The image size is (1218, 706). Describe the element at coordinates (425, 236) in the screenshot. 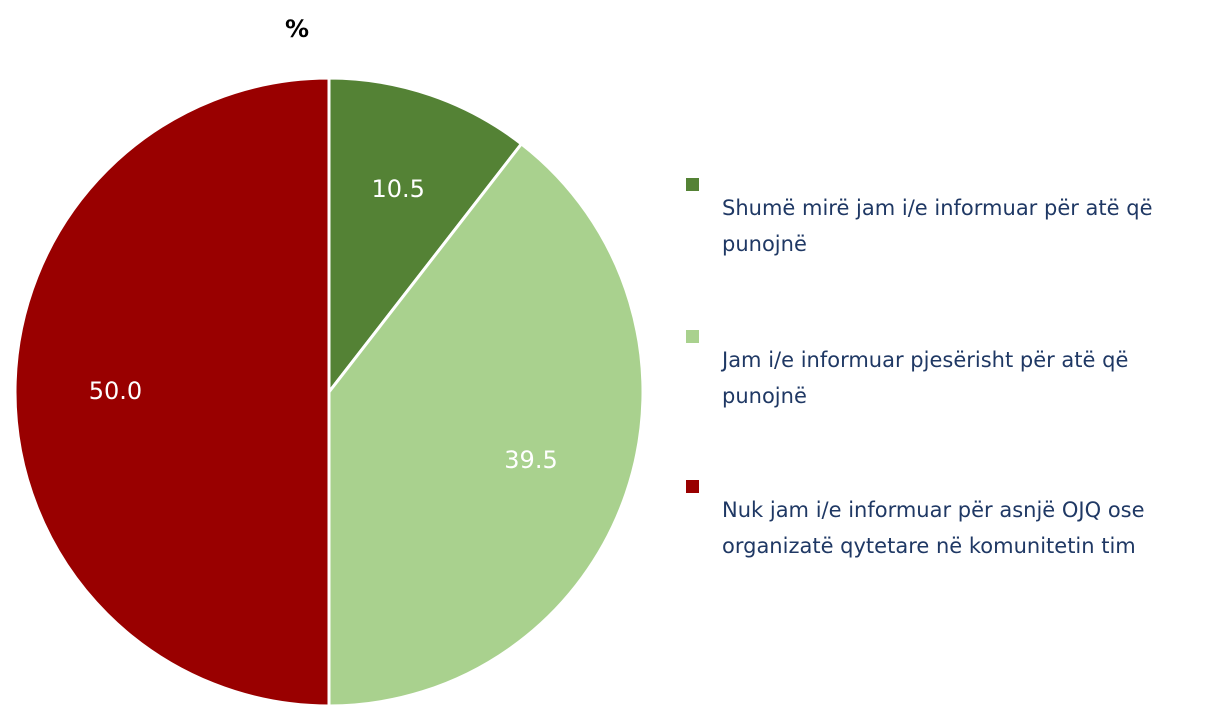

I see `pie-slice` at that location.